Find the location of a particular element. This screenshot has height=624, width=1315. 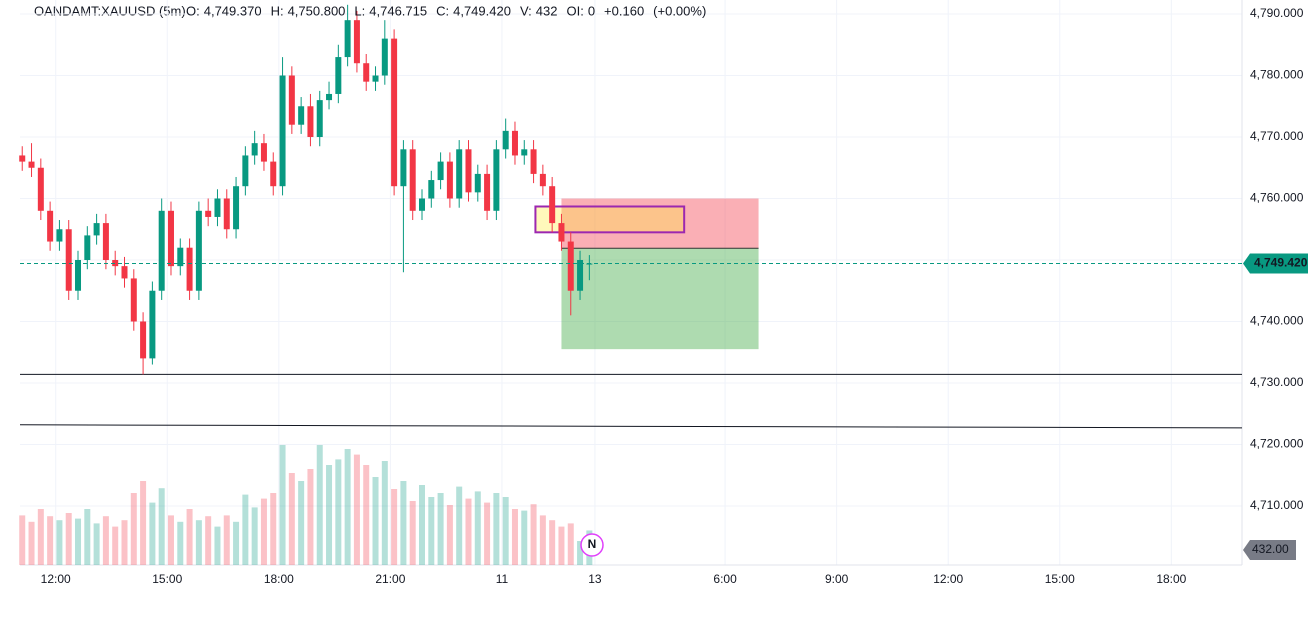

y-tick-label: 4,720.000 is located at coordinates (1277, 444).